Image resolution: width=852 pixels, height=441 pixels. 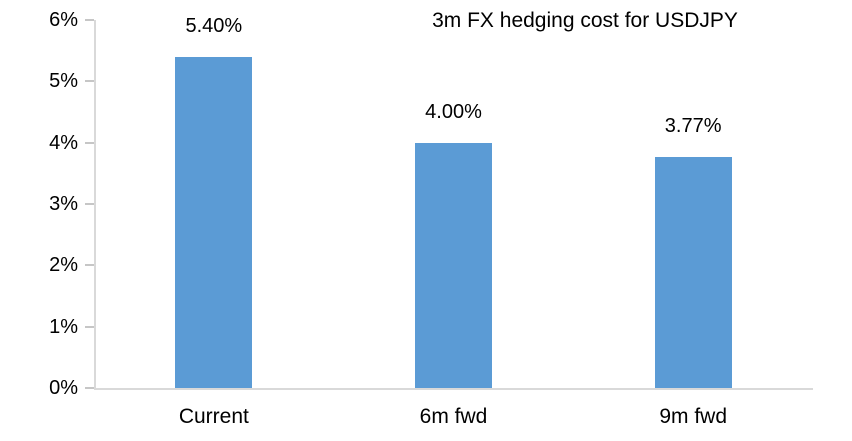 I want to click on y-tick-label: 3%, so click(x=63, y=204).